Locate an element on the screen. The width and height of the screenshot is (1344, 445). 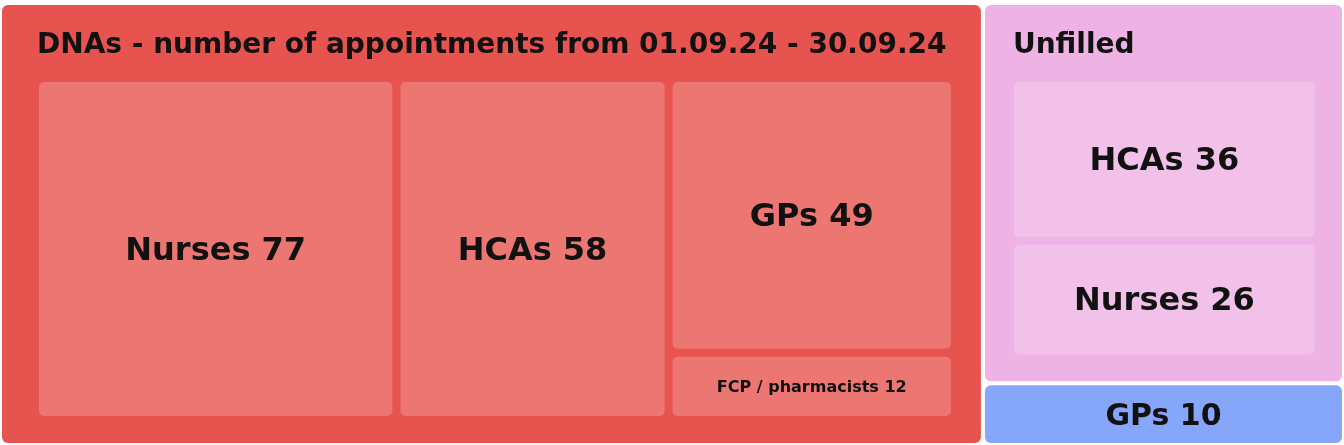
data-label: 58 is located at coordinates (585, 249).